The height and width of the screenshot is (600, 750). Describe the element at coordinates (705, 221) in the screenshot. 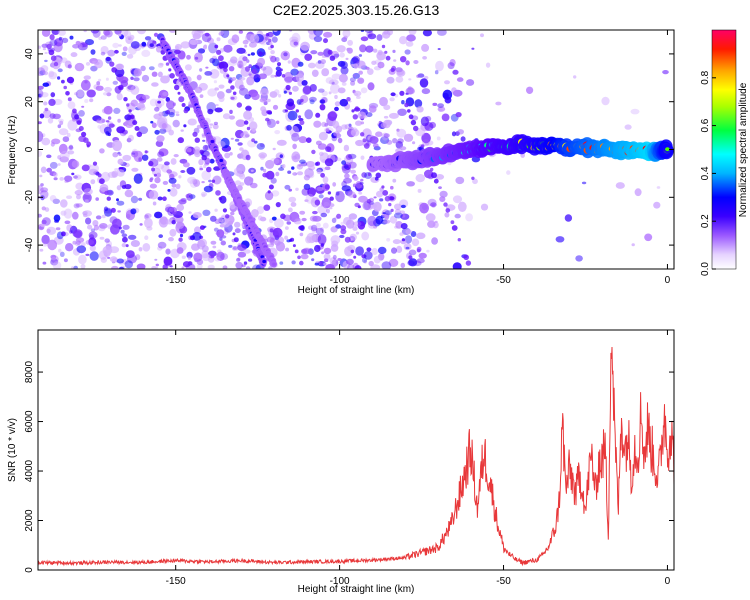

I see `colorbar-tick-label: 0.2` at that location.